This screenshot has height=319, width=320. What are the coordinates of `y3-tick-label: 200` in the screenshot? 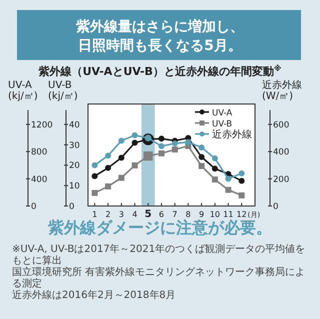 It's located at (281, 179).